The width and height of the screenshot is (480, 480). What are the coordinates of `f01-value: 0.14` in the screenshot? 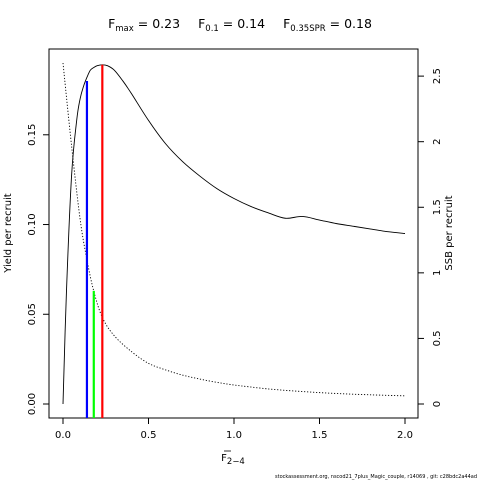 It's located at (251, 23).